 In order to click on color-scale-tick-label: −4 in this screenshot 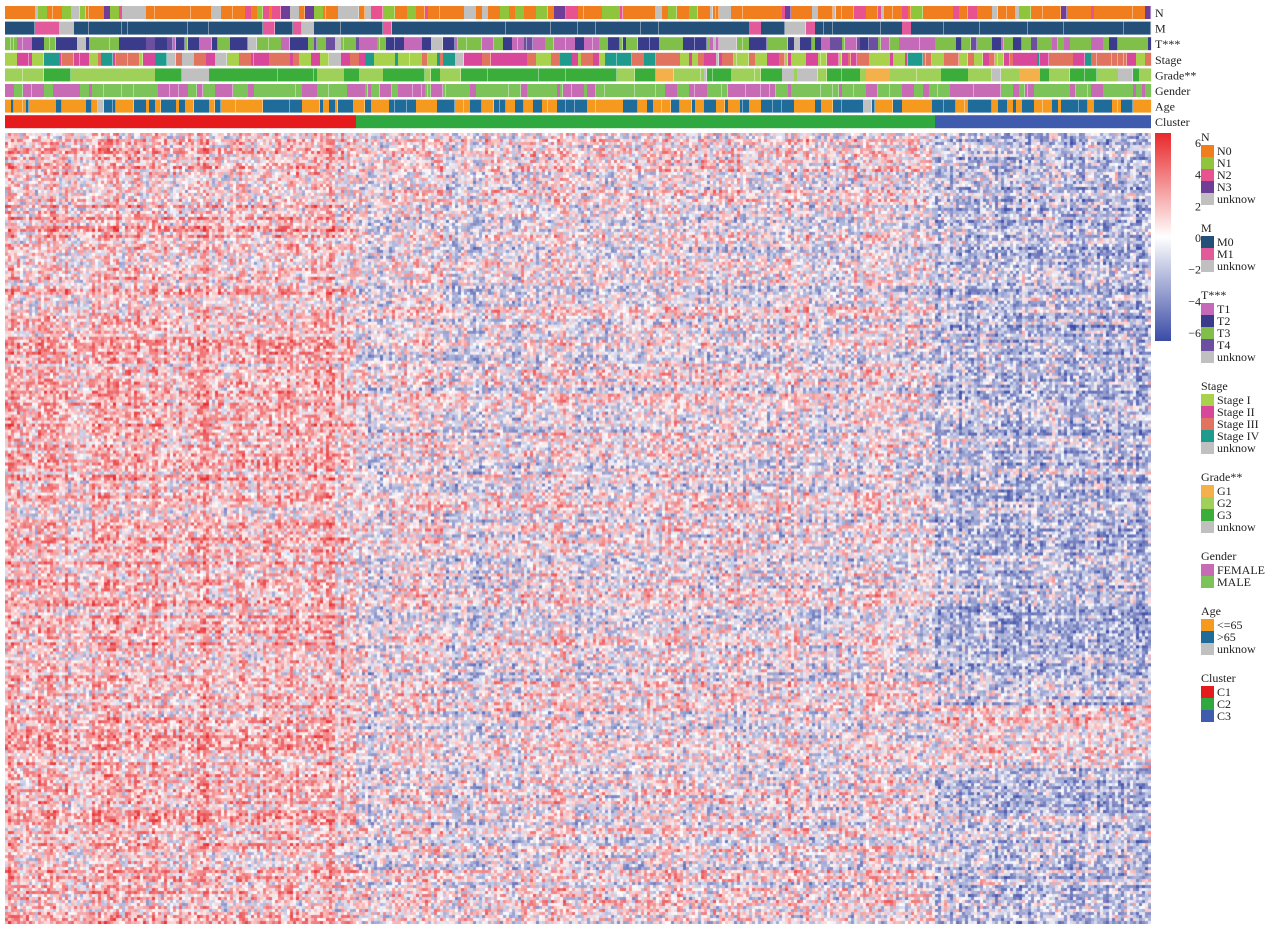, I will do `click(1194, 301)`.